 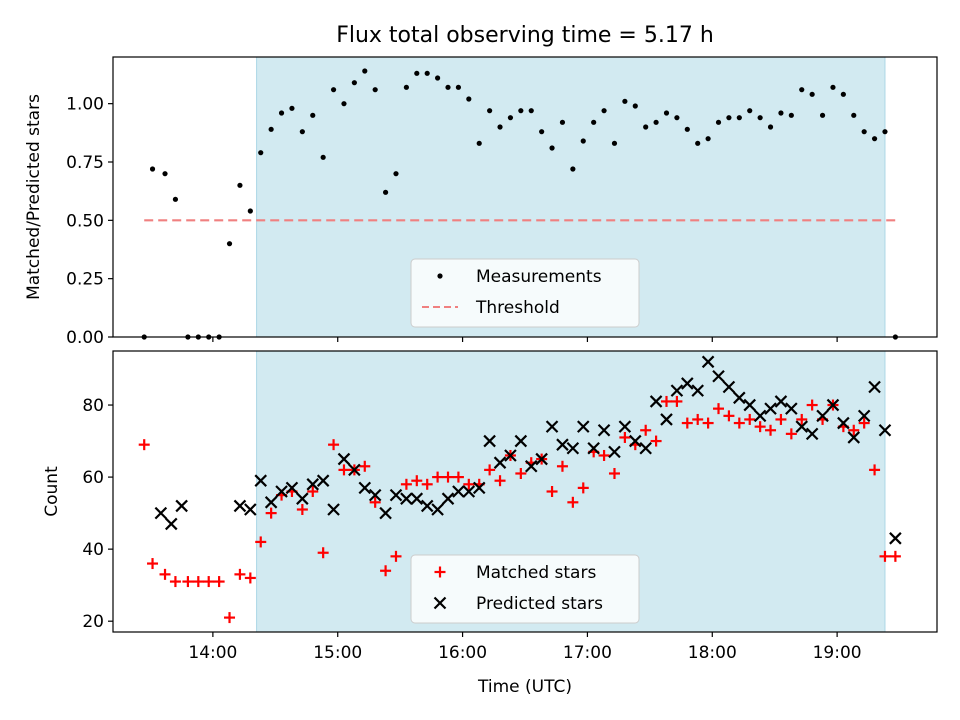 I want to click on legend-predicted-label: Predicted stars, so click(x=539, y=604).